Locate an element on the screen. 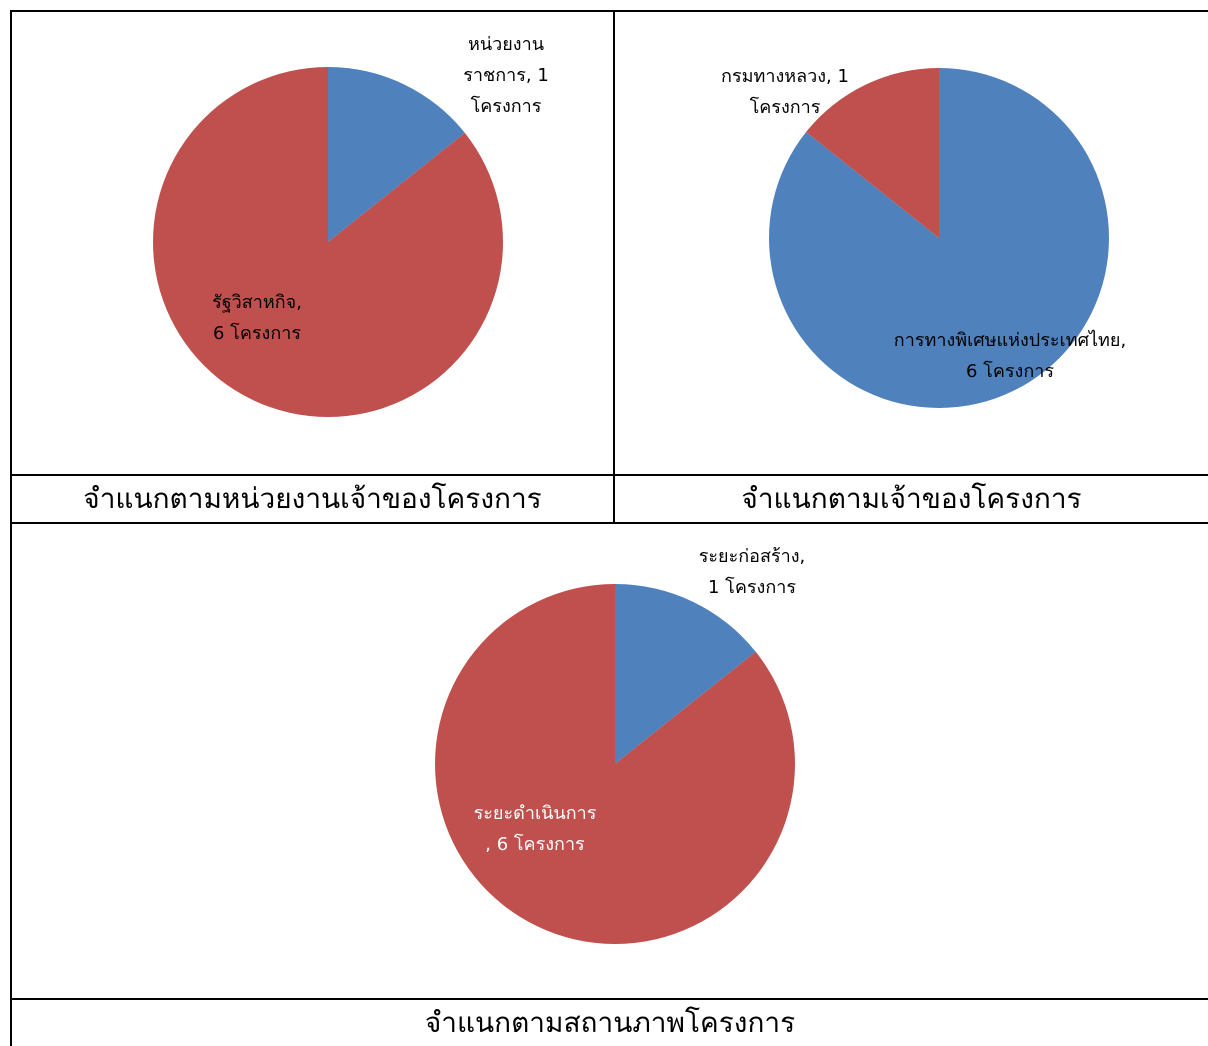 Image resolution: width=1208 pixels, height=1046 pixels. caption-by-status: จำแนกตามสถานภาพโครงการ is located at coordinates (610, 1022).